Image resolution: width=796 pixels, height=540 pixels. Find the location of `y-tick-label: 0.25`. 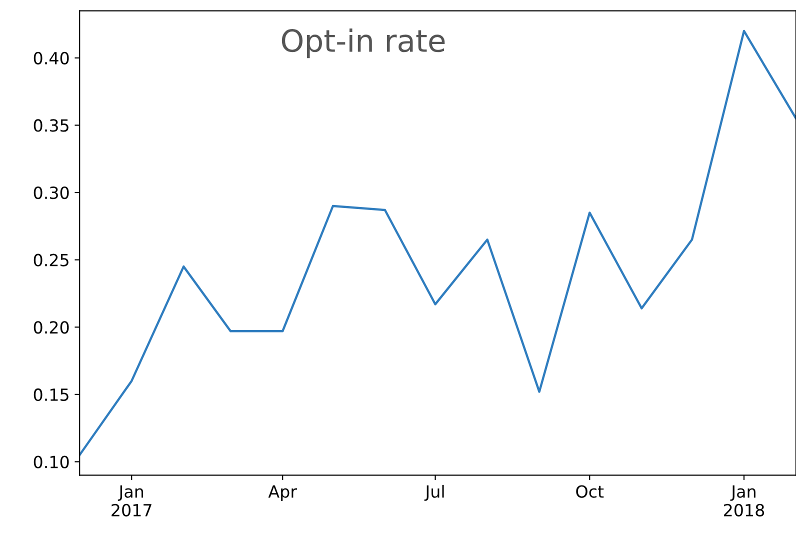

y-tick-label: 0.25 is located at coordinates (51, 260).